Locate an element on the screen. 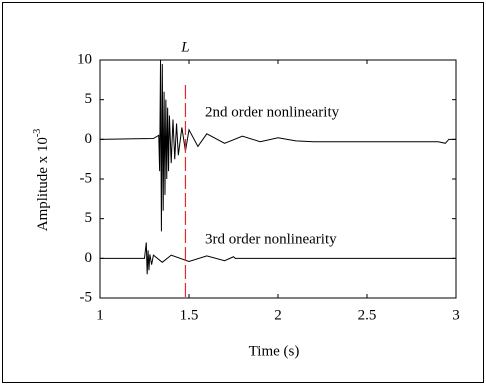 This screenshot has width=486, height=390. x-tick-label: 2 is located at coordinates (278, 315).